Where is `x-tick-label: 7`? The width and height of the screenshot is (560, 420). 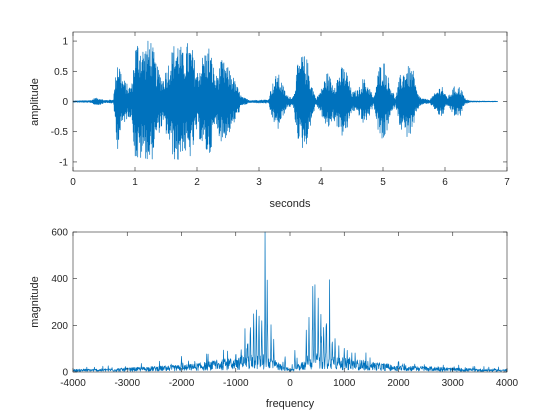 x-tick-label: 7 is located at coordinates (507, 182).